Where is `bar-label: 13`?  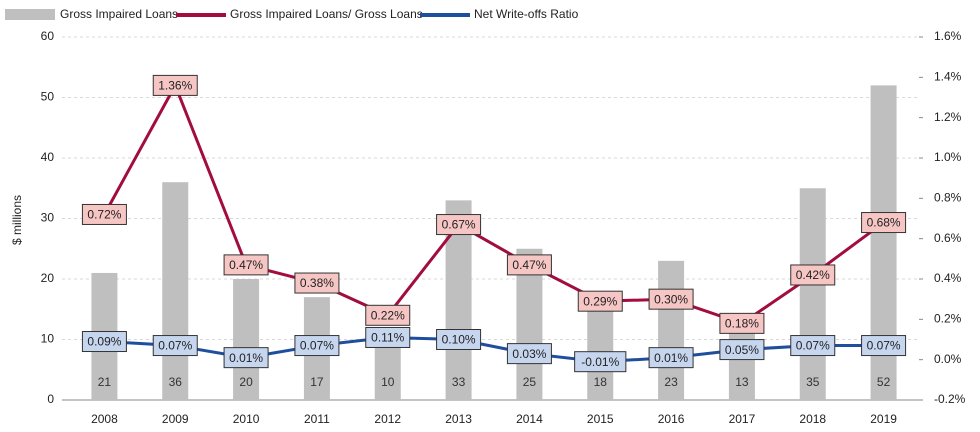 bar-label: 13 is located at coordinates (742, 382).